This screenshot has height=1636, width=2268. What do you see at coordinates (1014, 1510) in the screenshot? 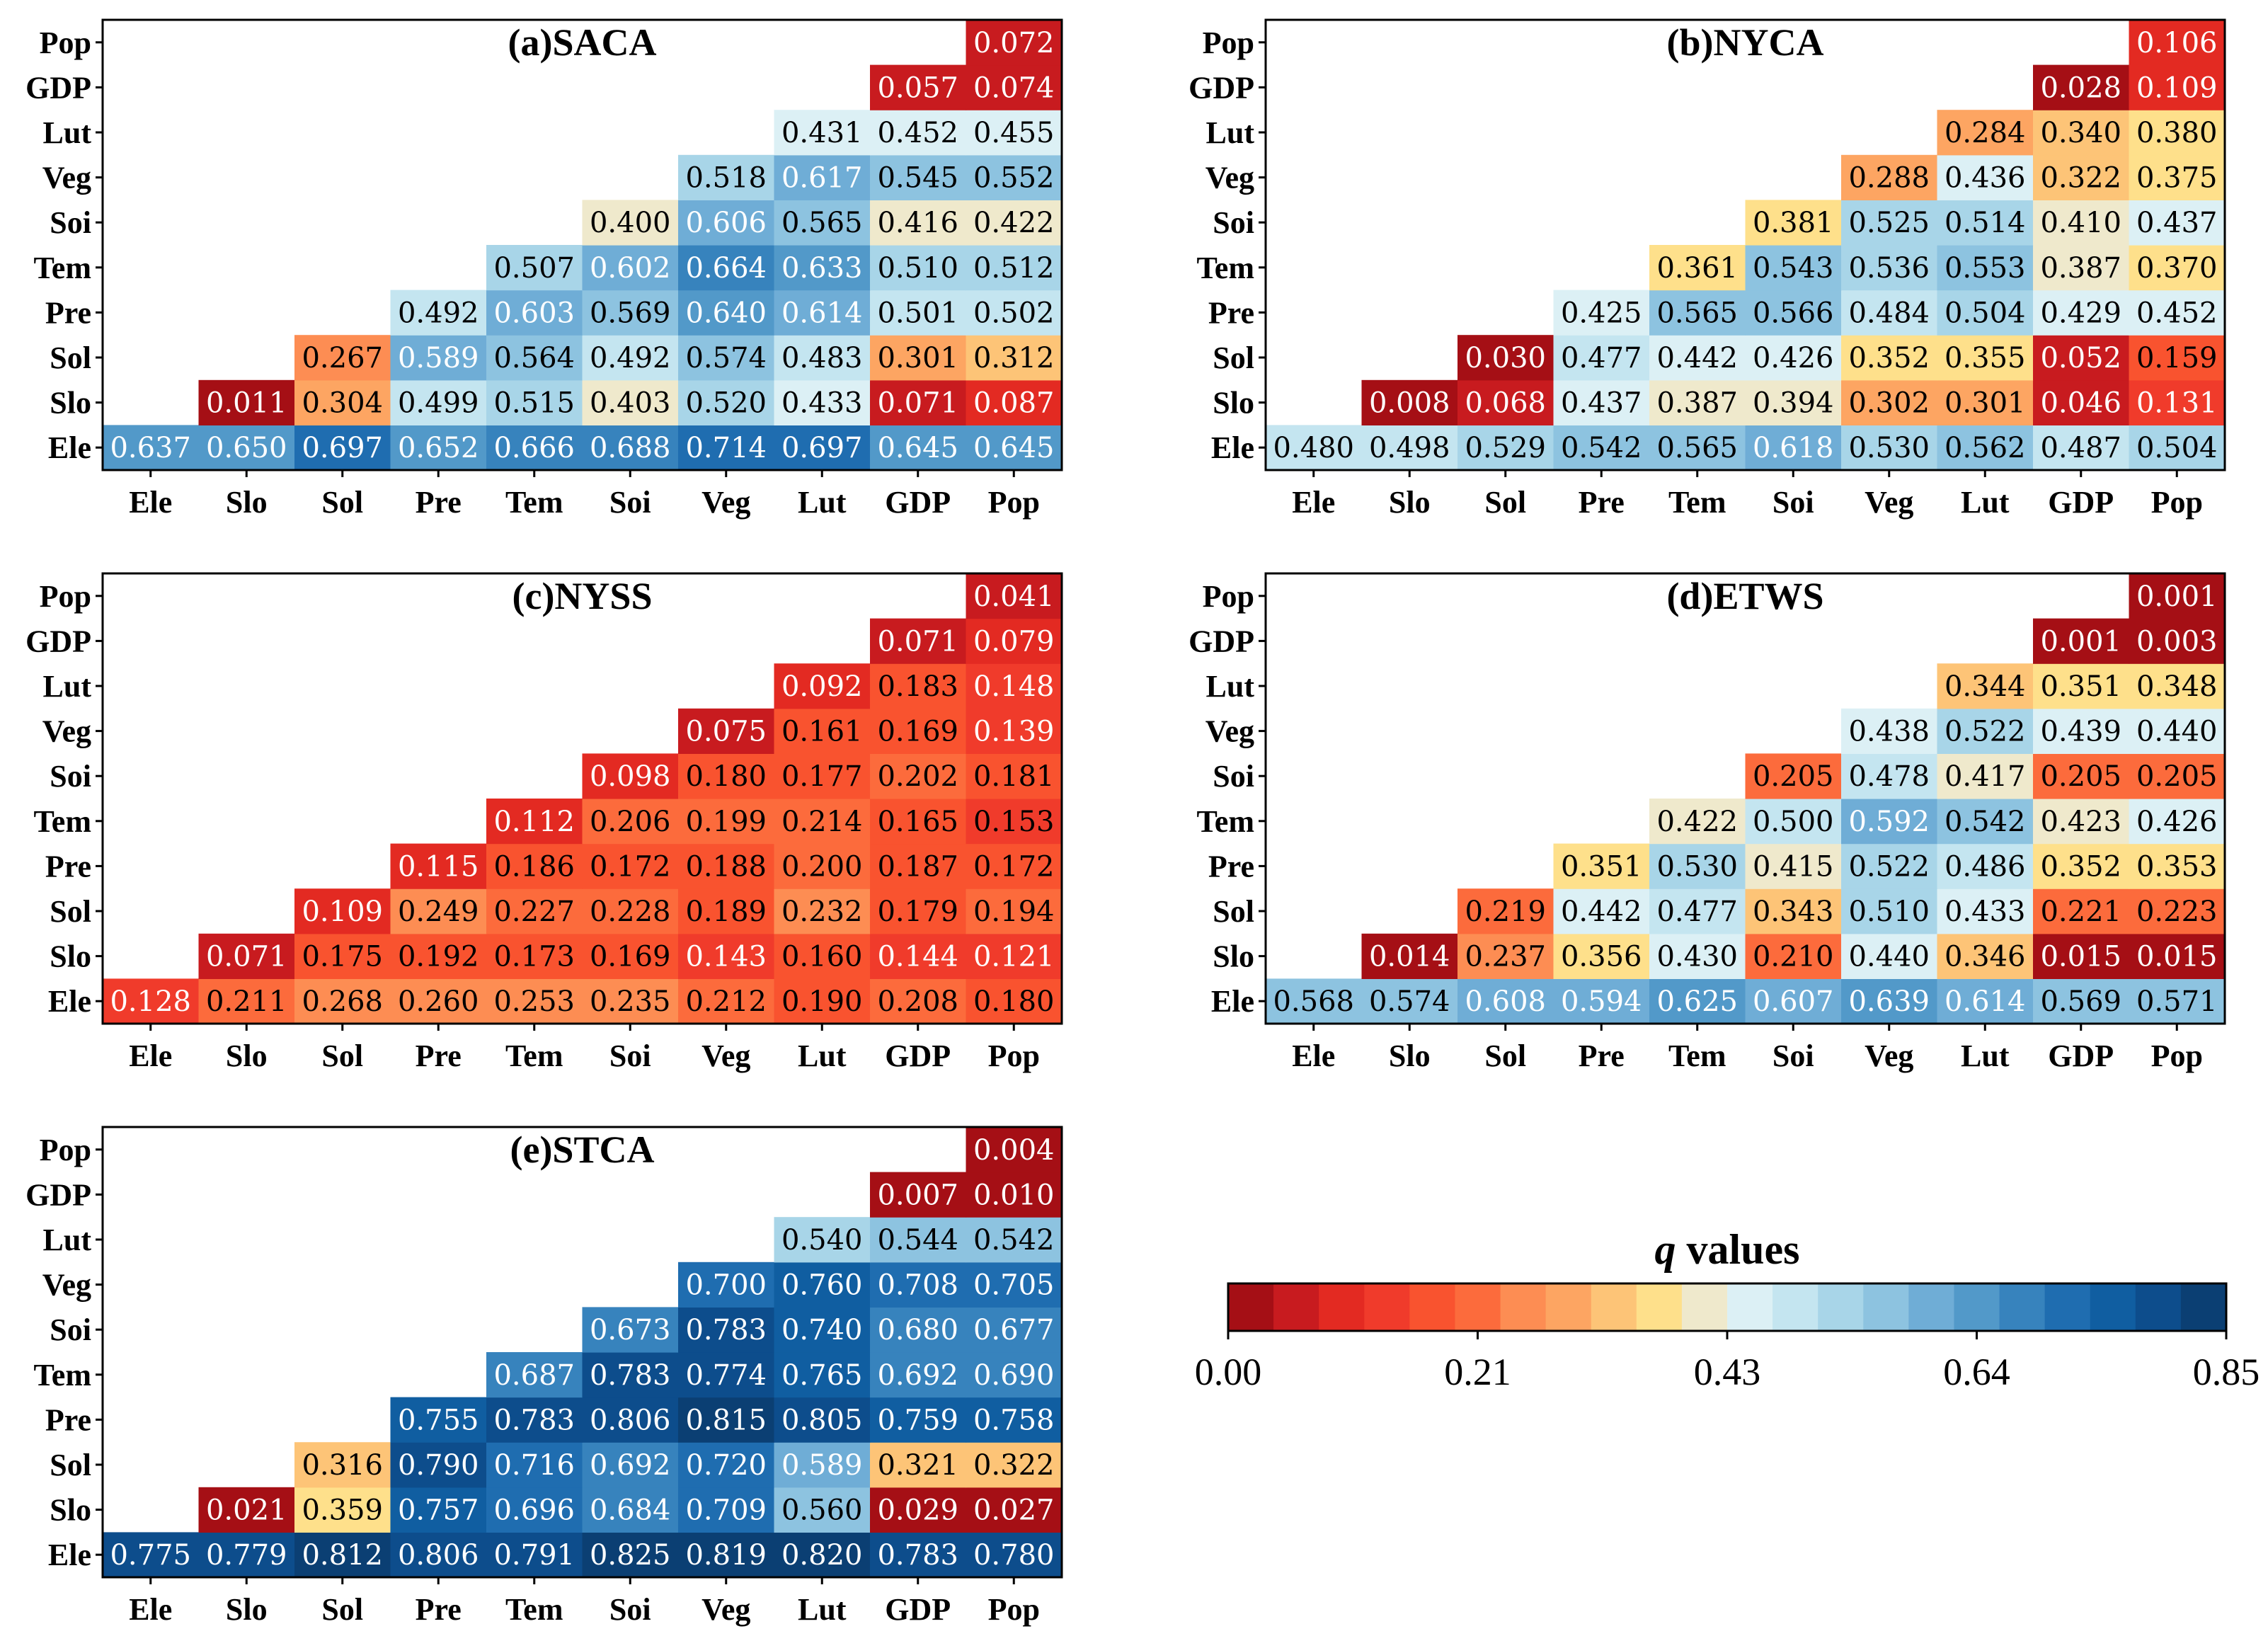
I see `cell-value-label: 0.027` at bounding box center [1014, 1510].